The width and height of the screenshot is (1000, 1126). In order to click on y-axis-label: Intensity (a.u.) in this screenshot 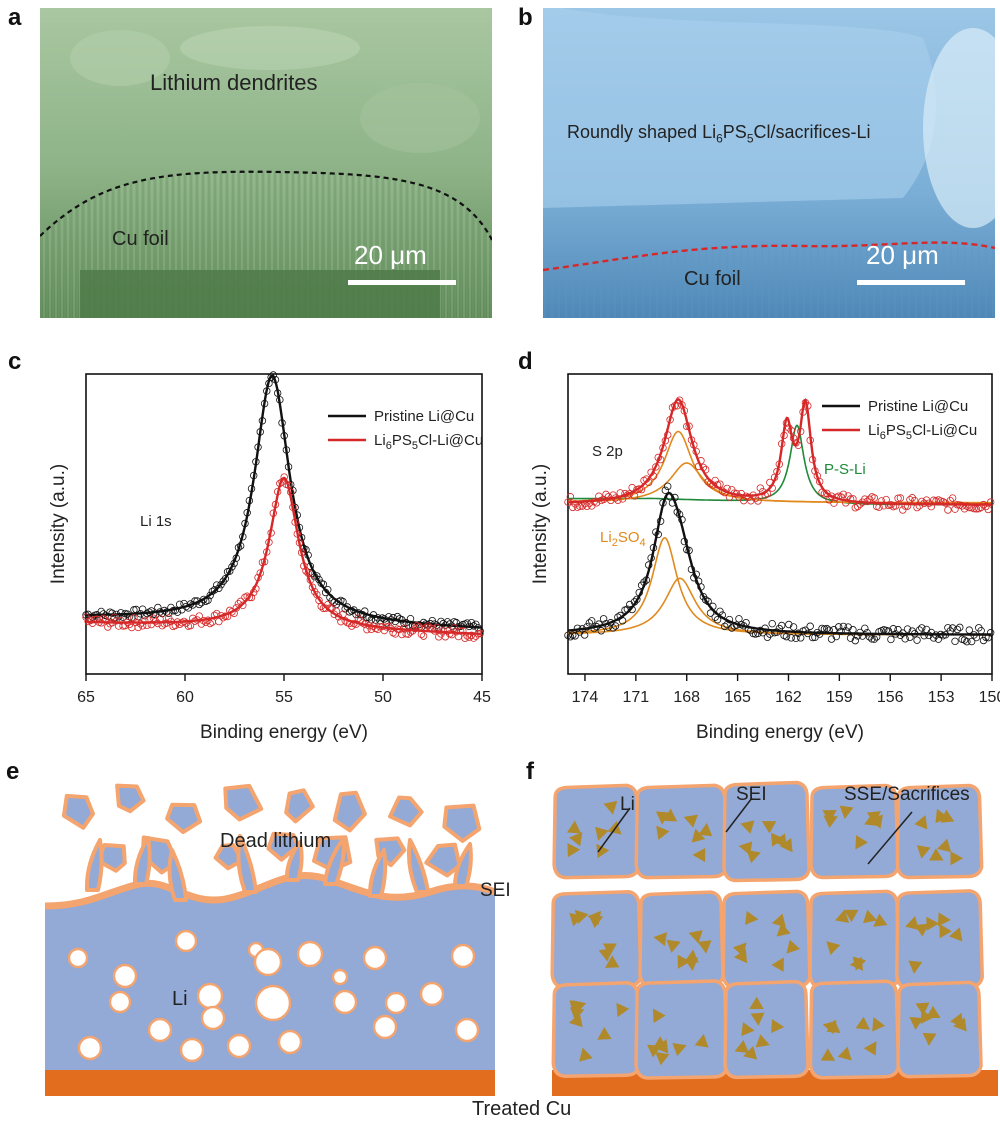, I will do `click(58, 524)`.